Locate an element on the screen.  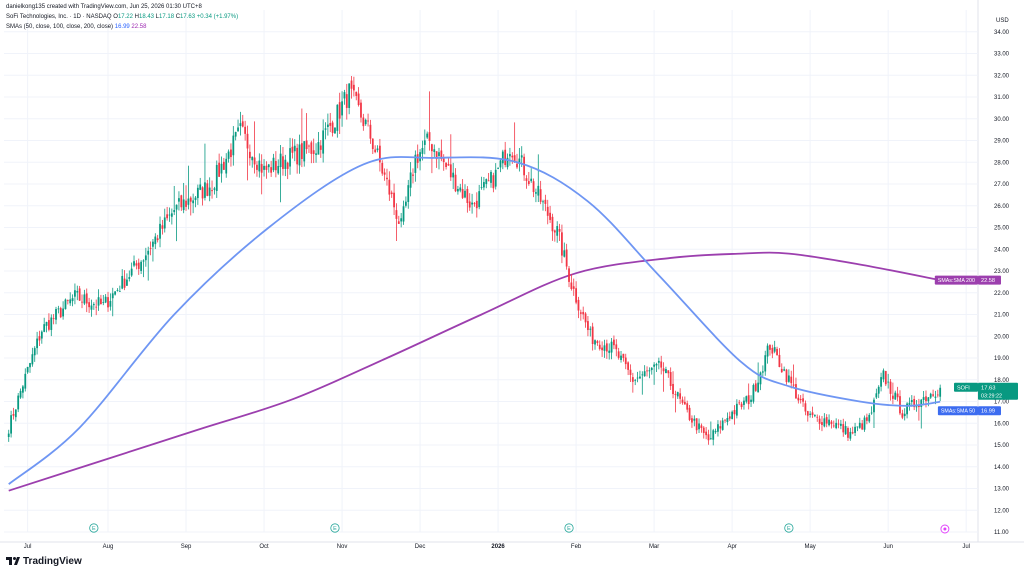
tradingview-logo: TradingView is located at coordinates (44, 561).